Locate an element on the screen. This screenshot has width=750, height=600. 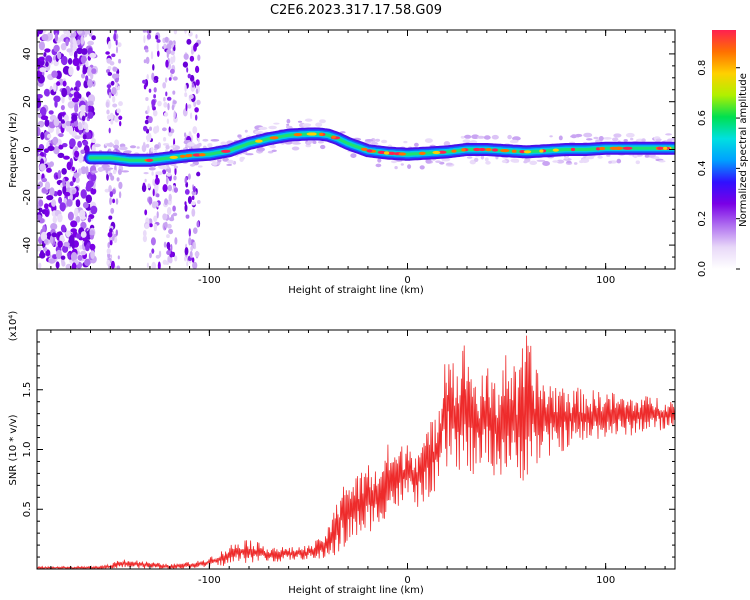
x-tick-label: -100 is located at coordinates (209, 580).